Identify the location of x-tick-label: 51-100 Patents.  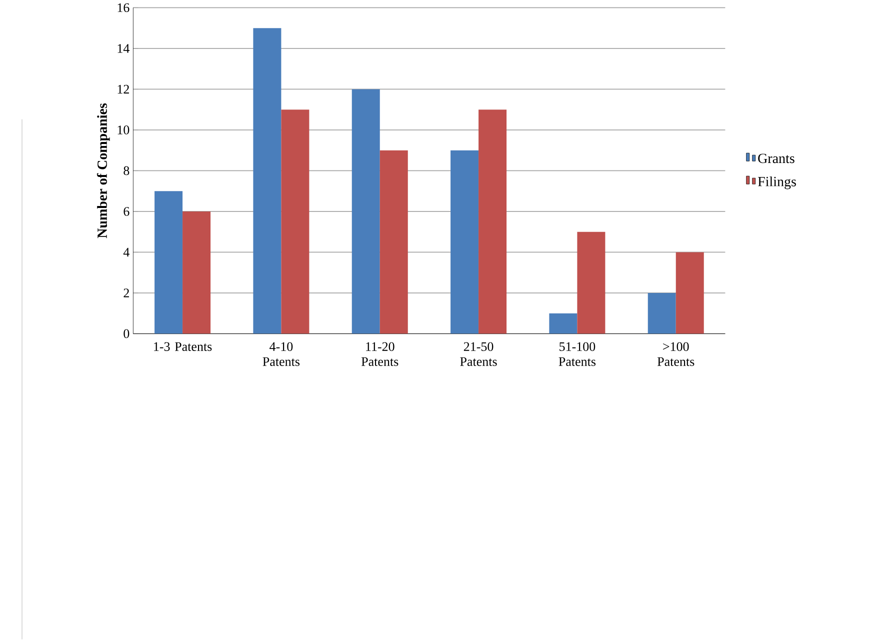
(577, 354).